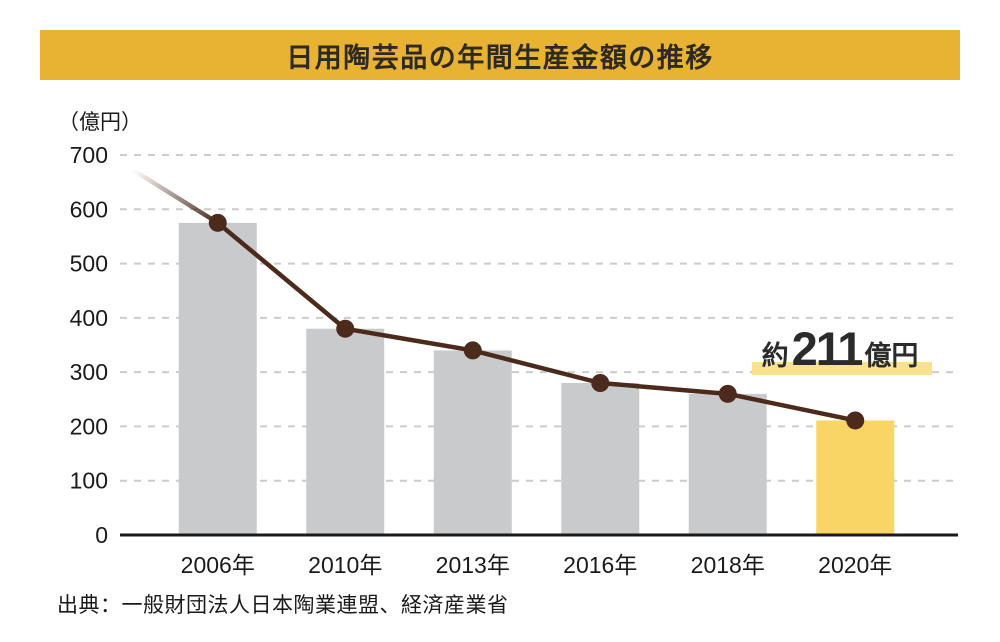 The image size is (1000, 642). Describe the element at coordinates (855, 565) in the screenshot. I see `x-category-label-2020年: 2020年` at that location.